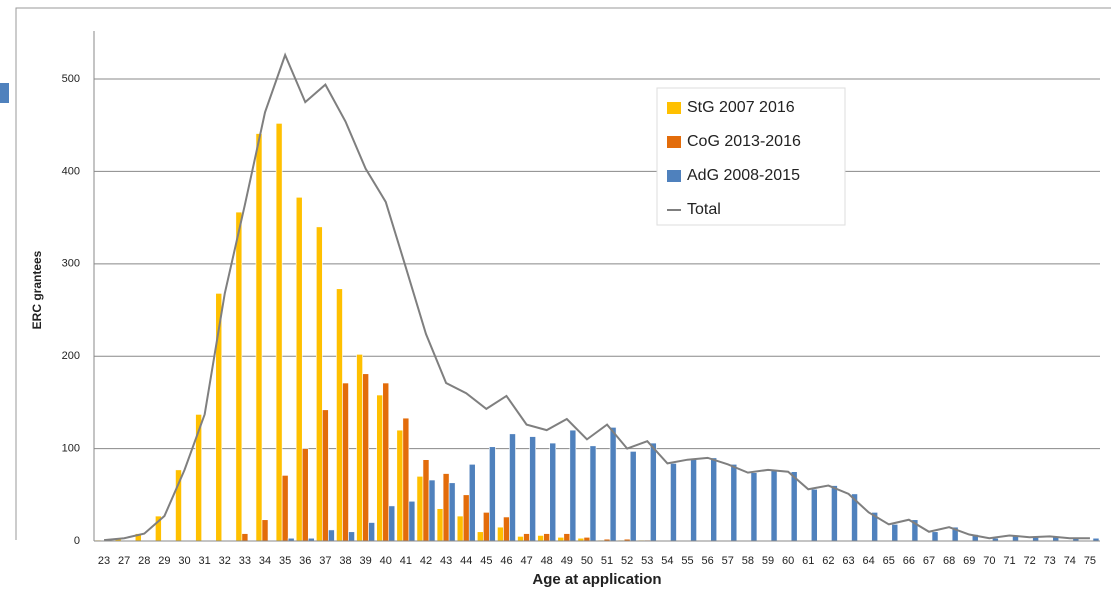  What do you see at coordinates (77, 541) in the screenshot?
I see `y-tick-label: 0` at bounding box center [77, 541].